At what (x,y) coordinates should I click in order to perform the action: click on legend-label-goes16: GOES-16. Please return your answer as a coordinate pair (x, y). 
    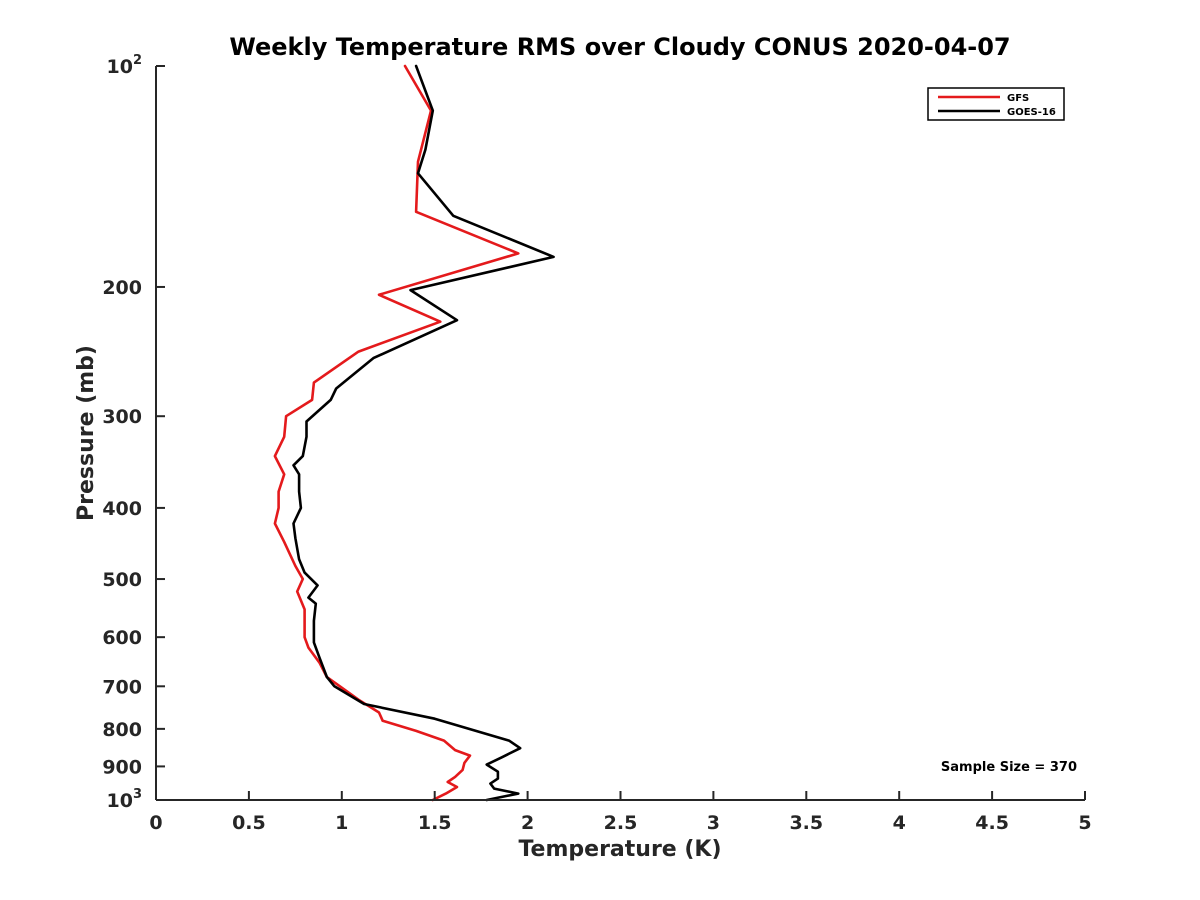
    Looking at the image, I should click on (1031, 112).